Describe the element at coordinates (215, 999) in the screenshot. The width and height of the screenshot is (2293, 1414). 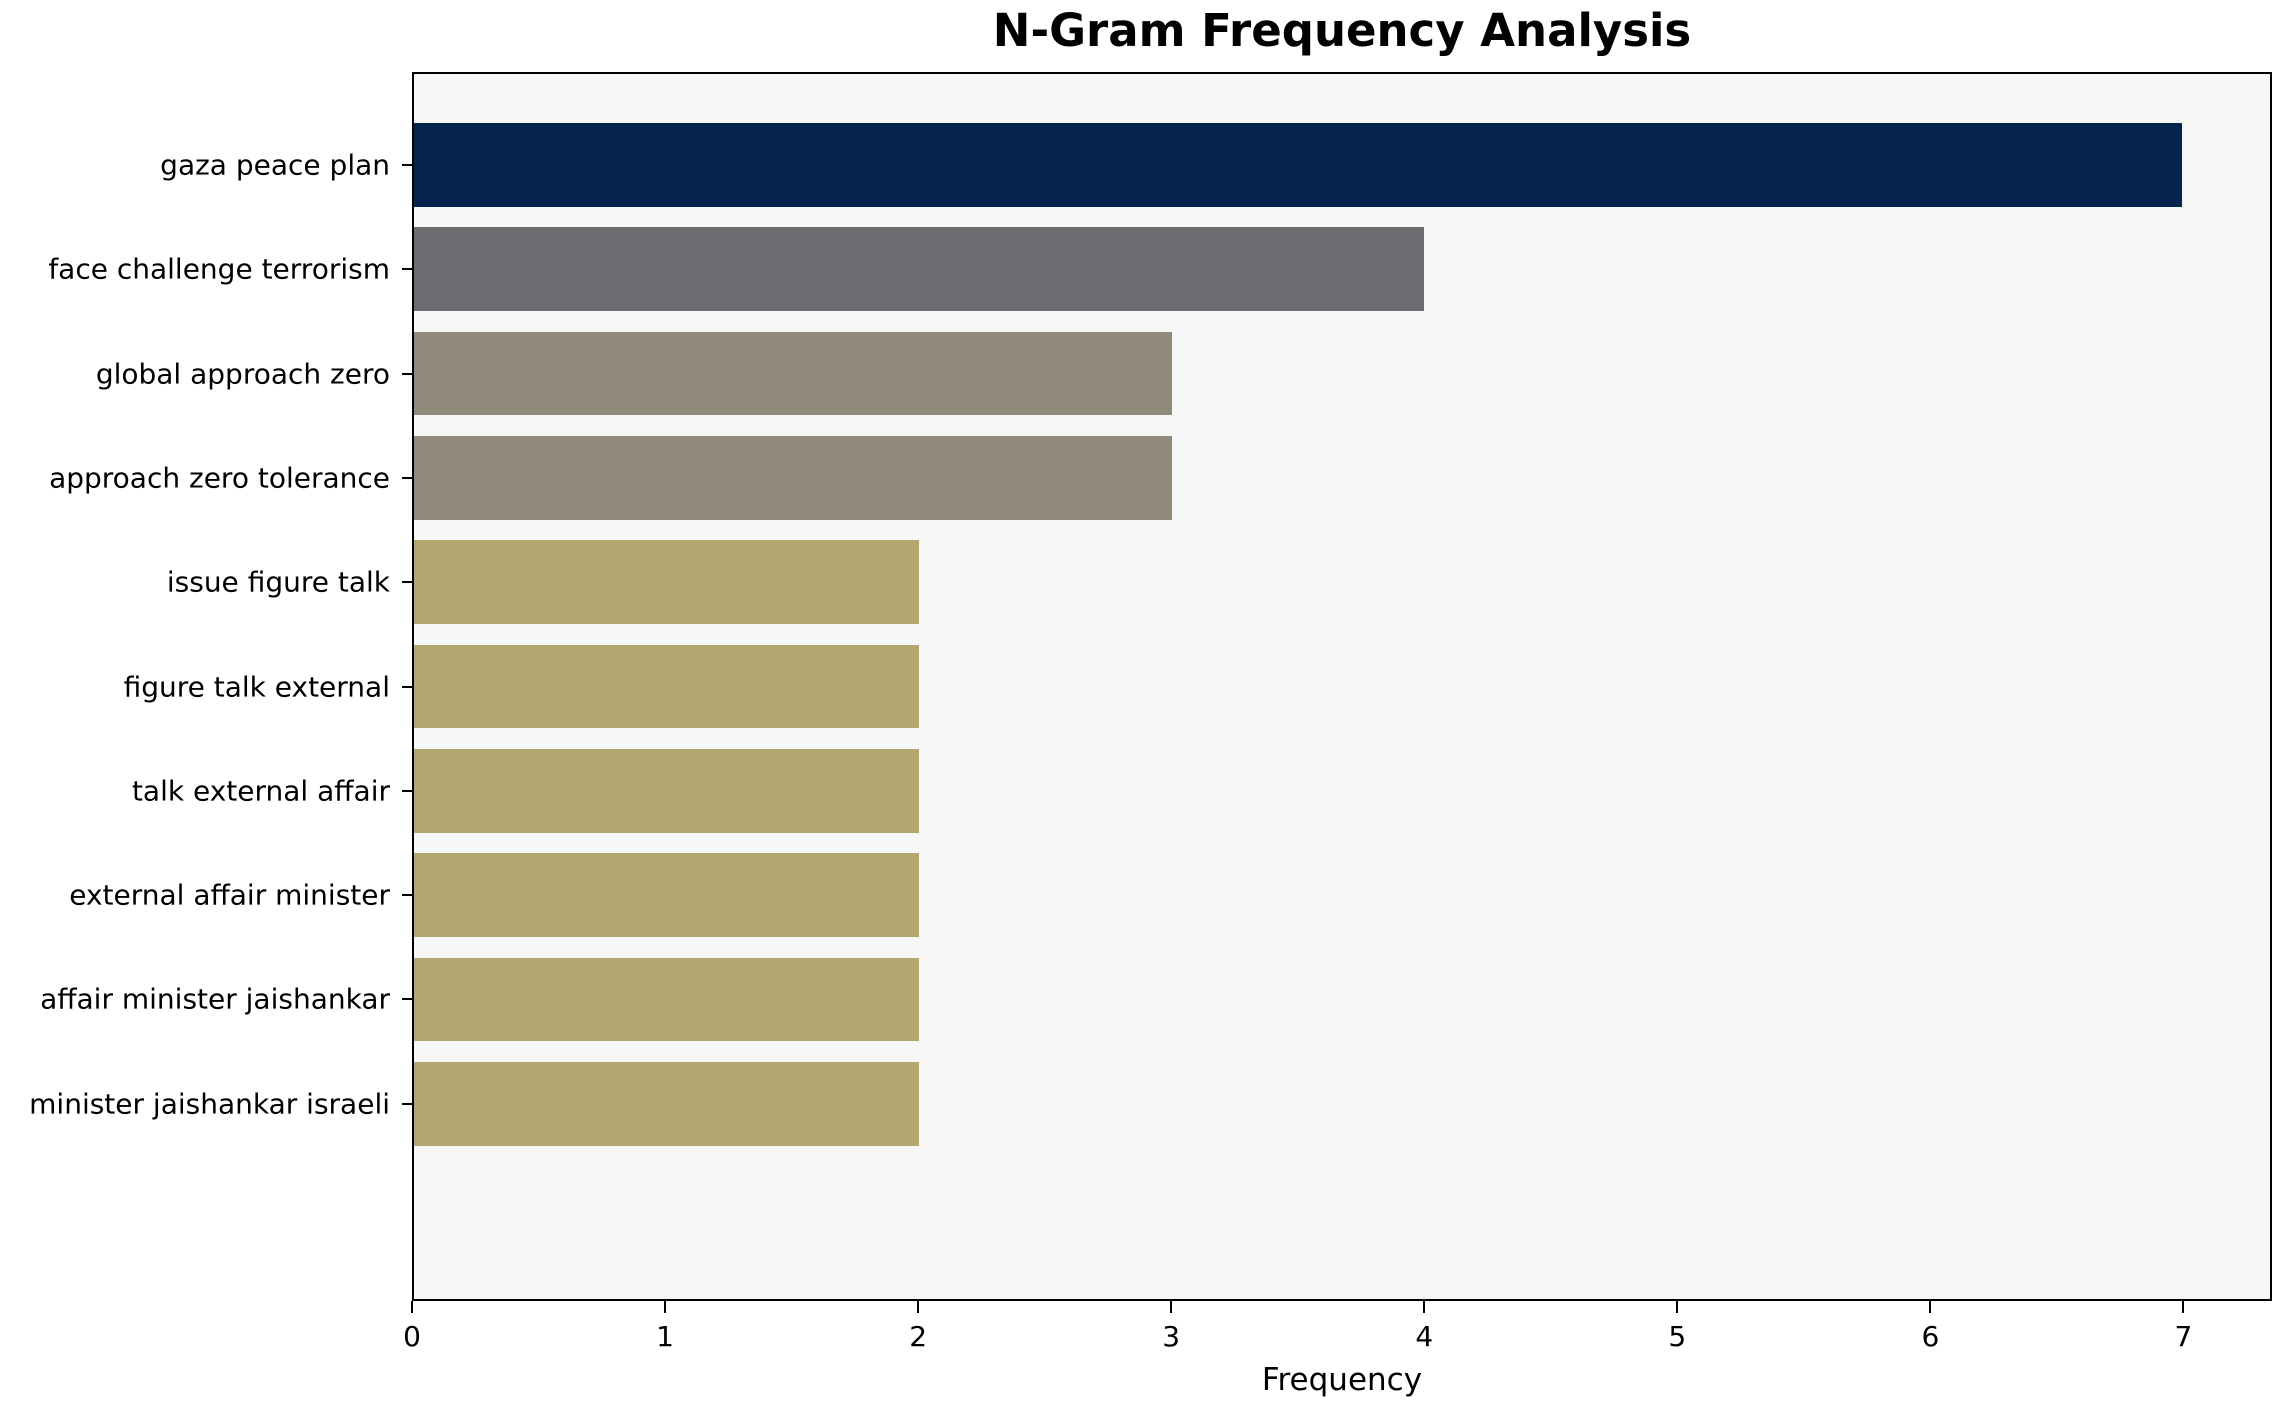
I see `y-axis-label: affair minister jaishankar` at that location.